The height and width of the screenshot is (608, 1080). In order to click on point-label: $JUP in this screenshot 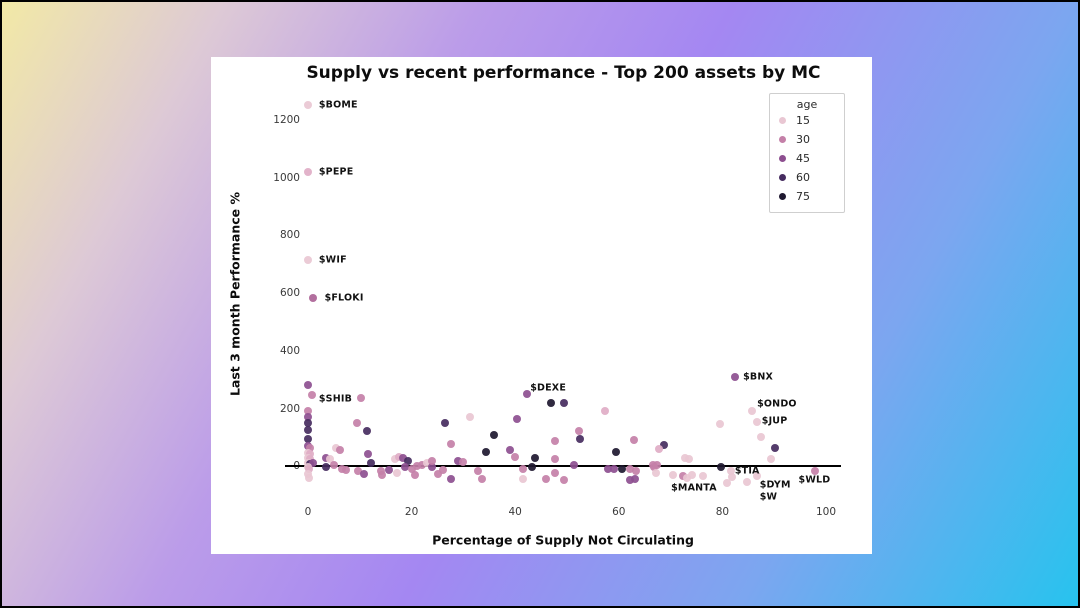, I will do `click(774, 421)`.